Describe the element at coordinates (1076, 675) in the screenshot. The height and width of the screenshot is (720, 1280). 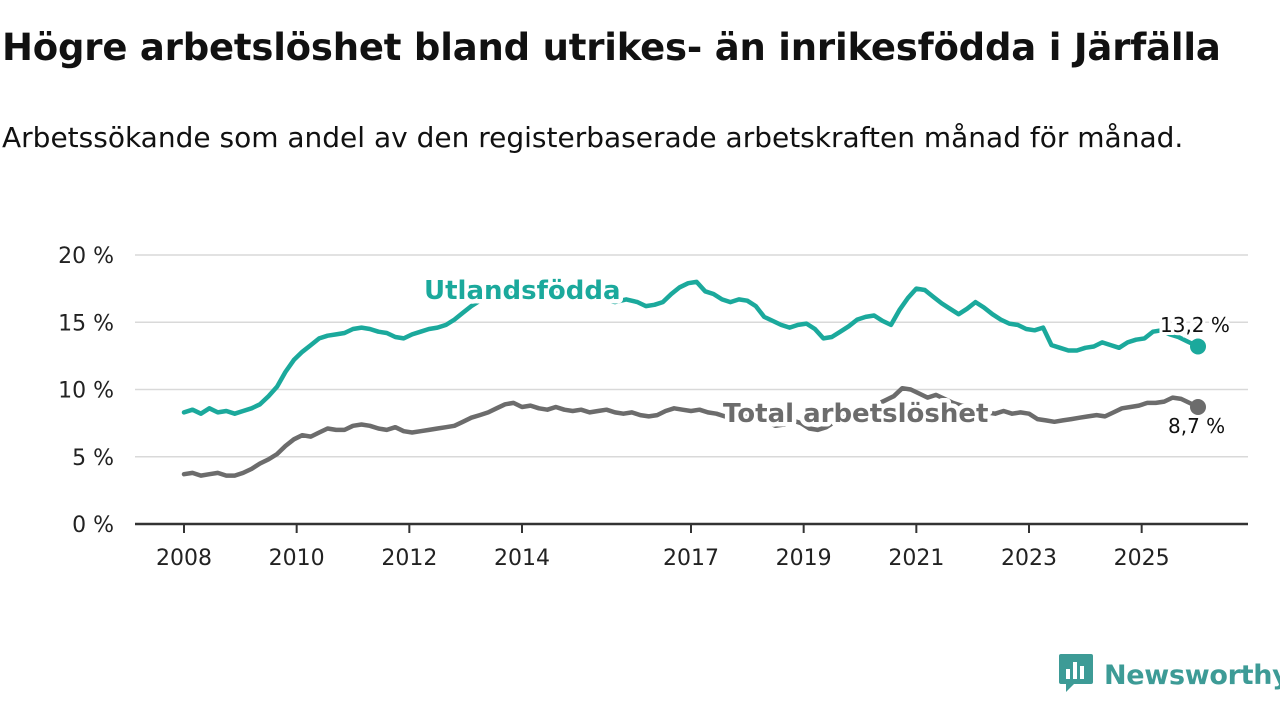
I see `bar-chart-speech-icon` at that location.